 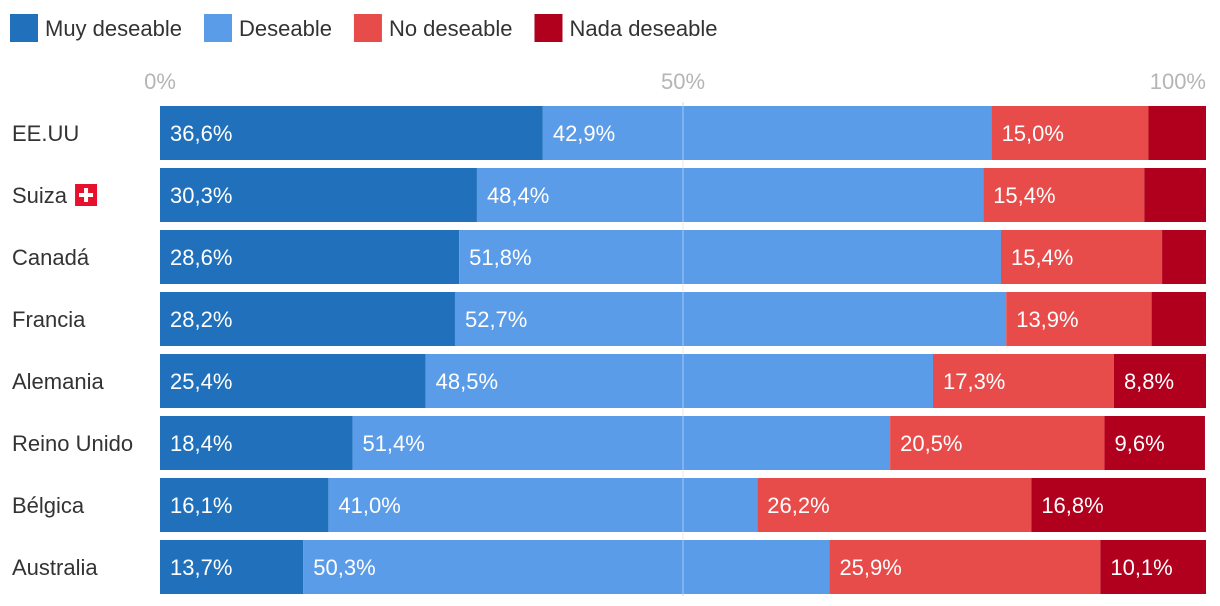 What do you see at coordinates (201, 505) in the screenshot?
I see `data-label: 16,1%` at bounding box center [201, 505].